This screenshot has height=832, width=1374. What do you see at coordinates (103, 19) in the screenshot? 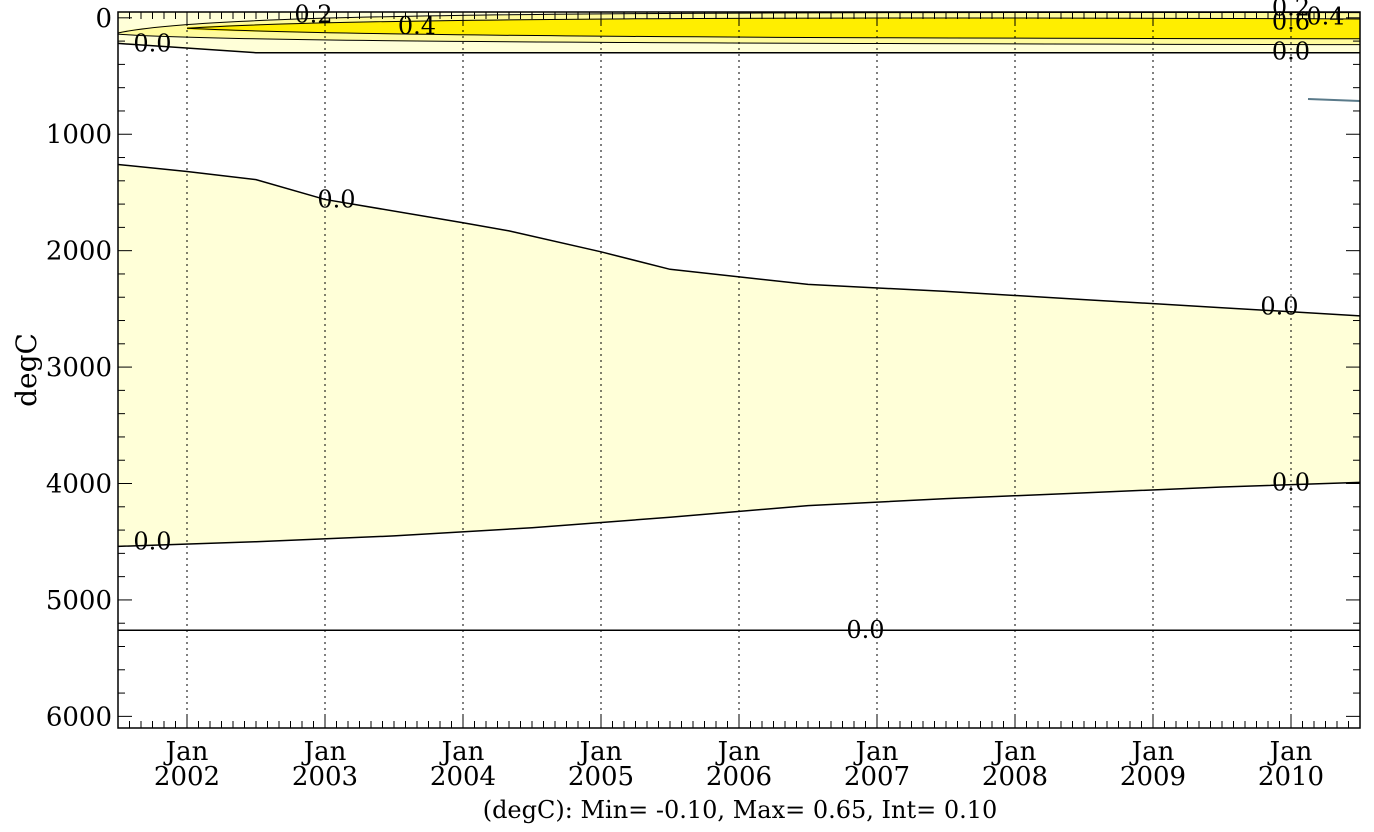
I see `y-tick-label: 0` at bounding box center [103, 19].